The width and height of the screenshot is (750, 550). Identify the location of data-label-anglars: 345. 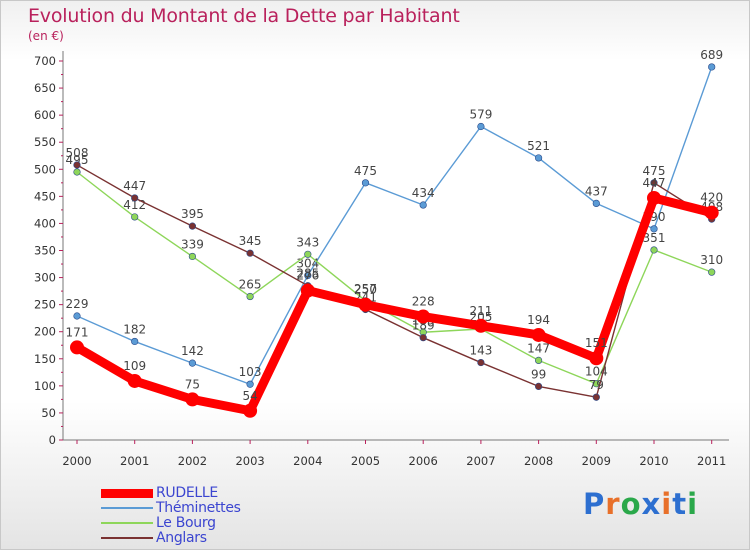
(250, 241).